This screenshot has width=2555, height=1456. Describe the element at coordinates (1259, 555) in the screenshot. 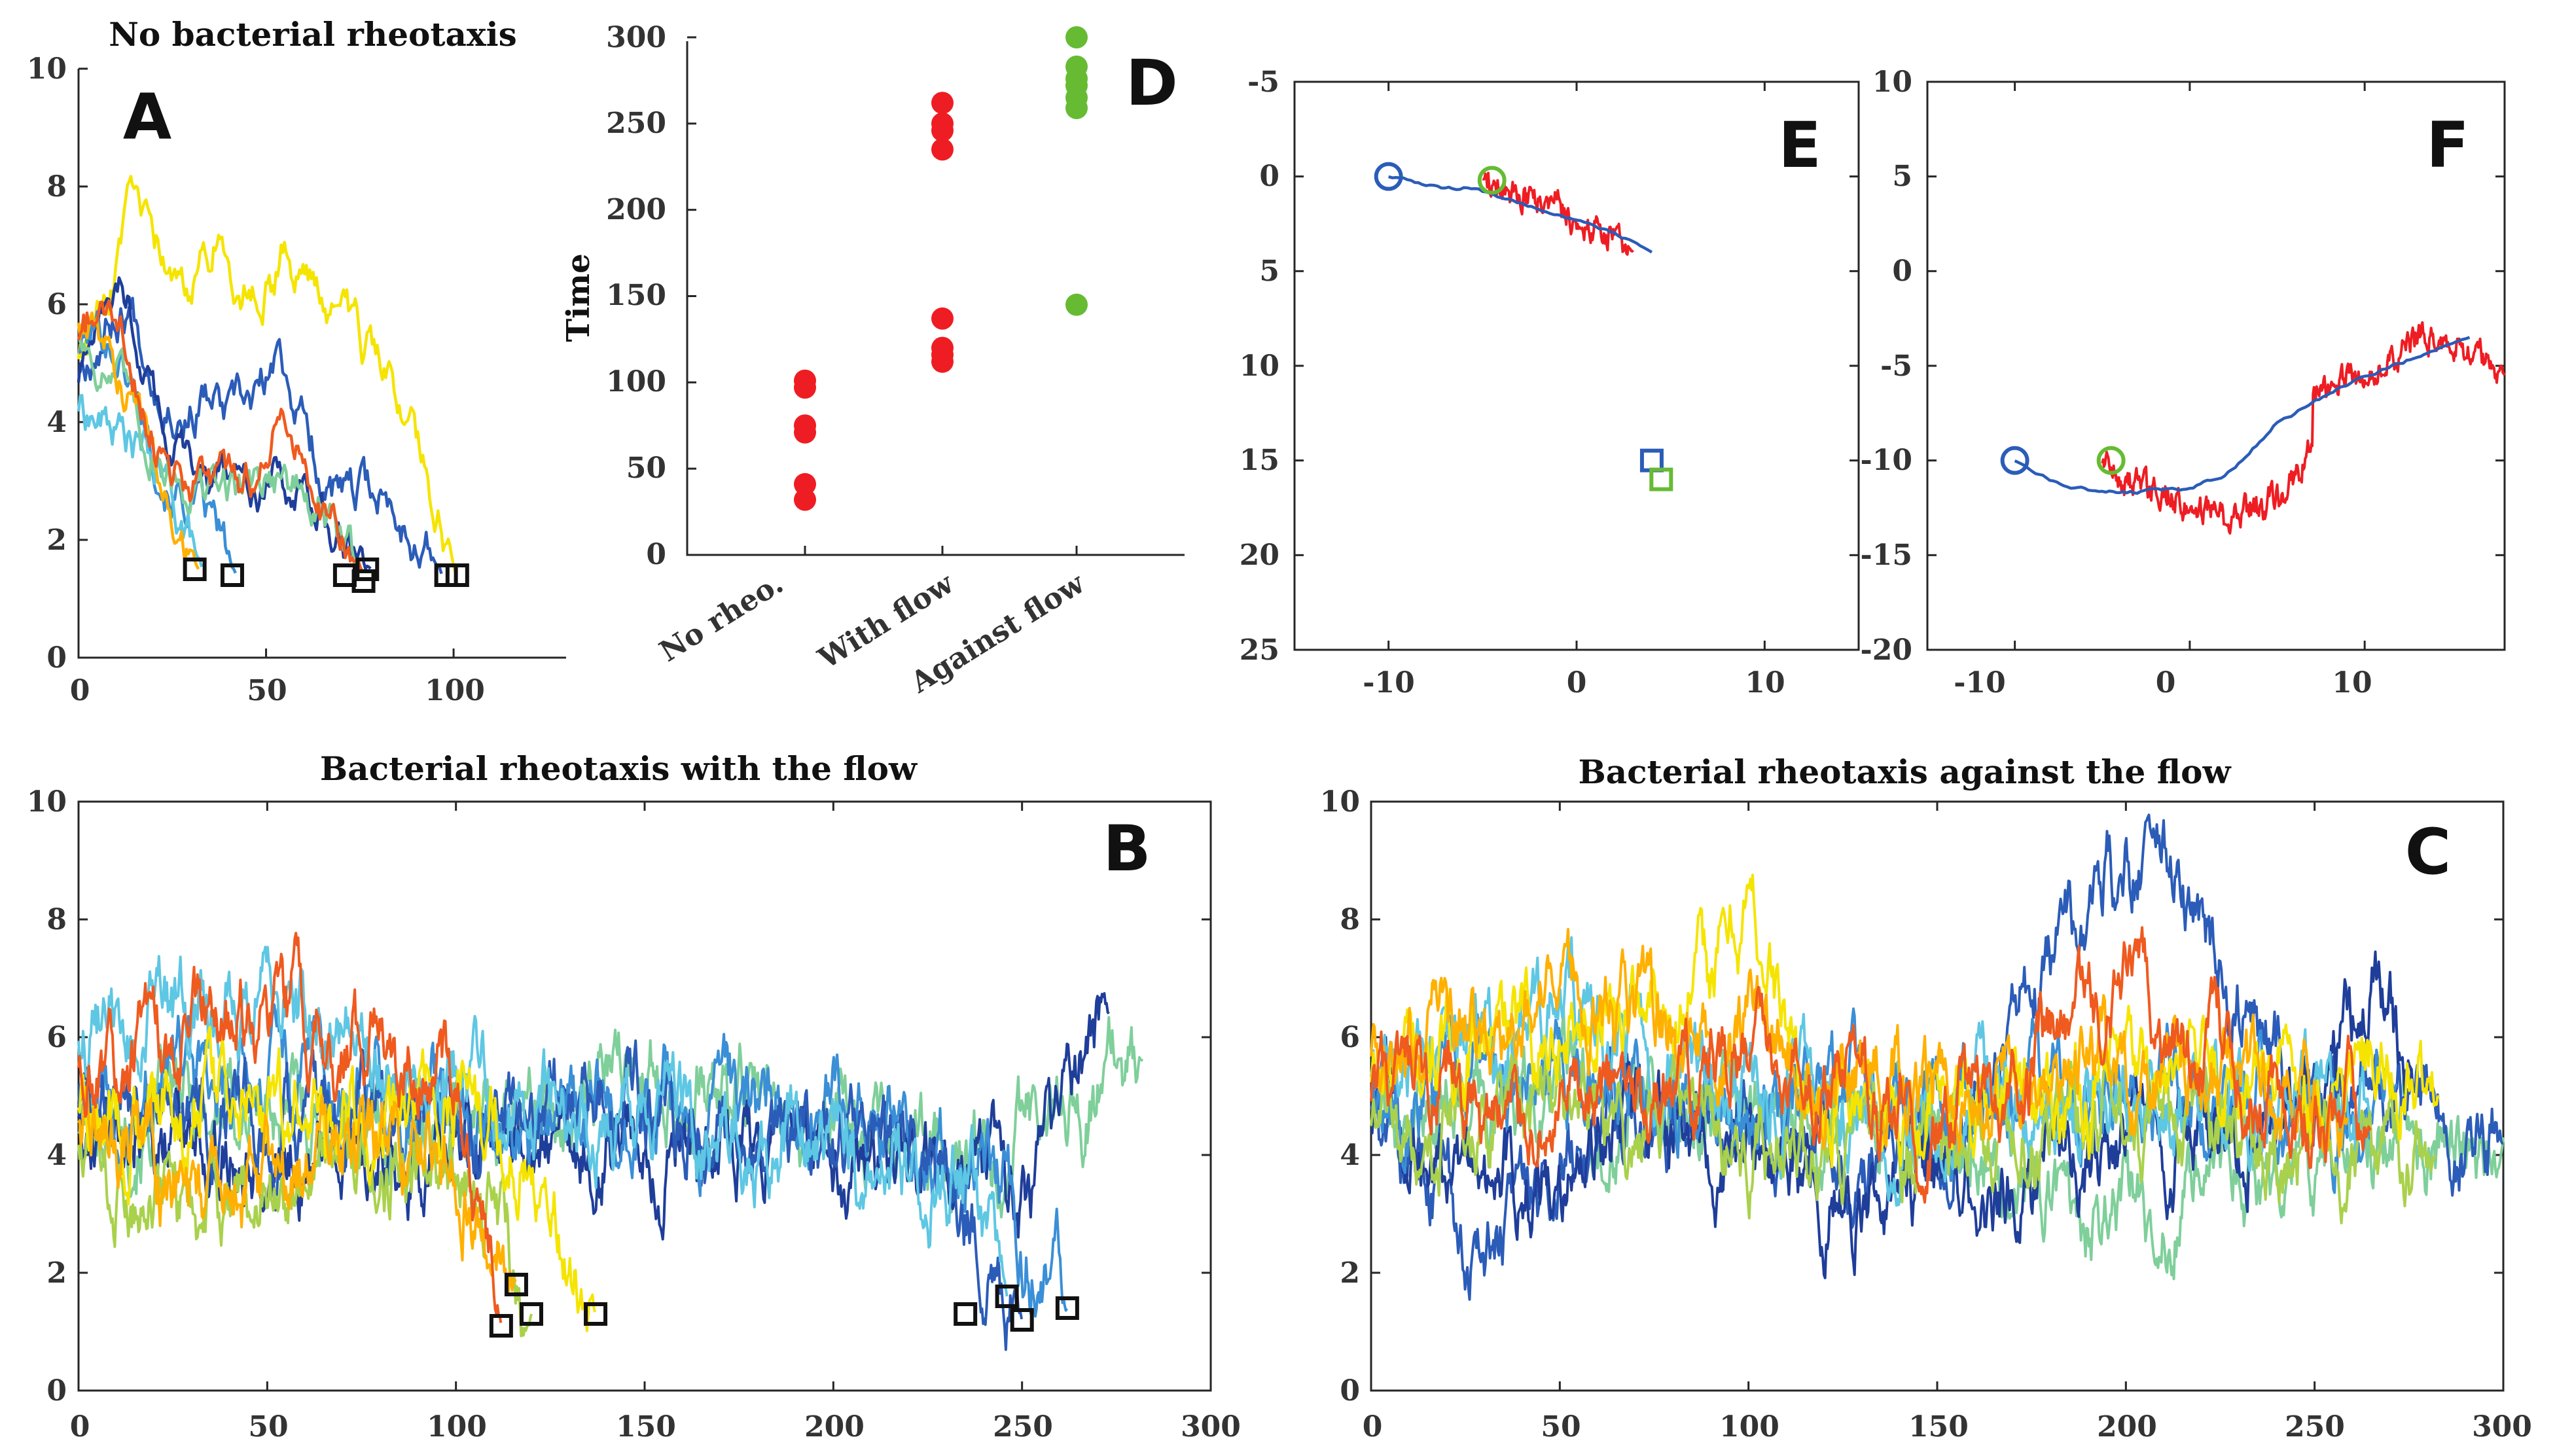

I see `panel-e-ytick: 20` at that location.